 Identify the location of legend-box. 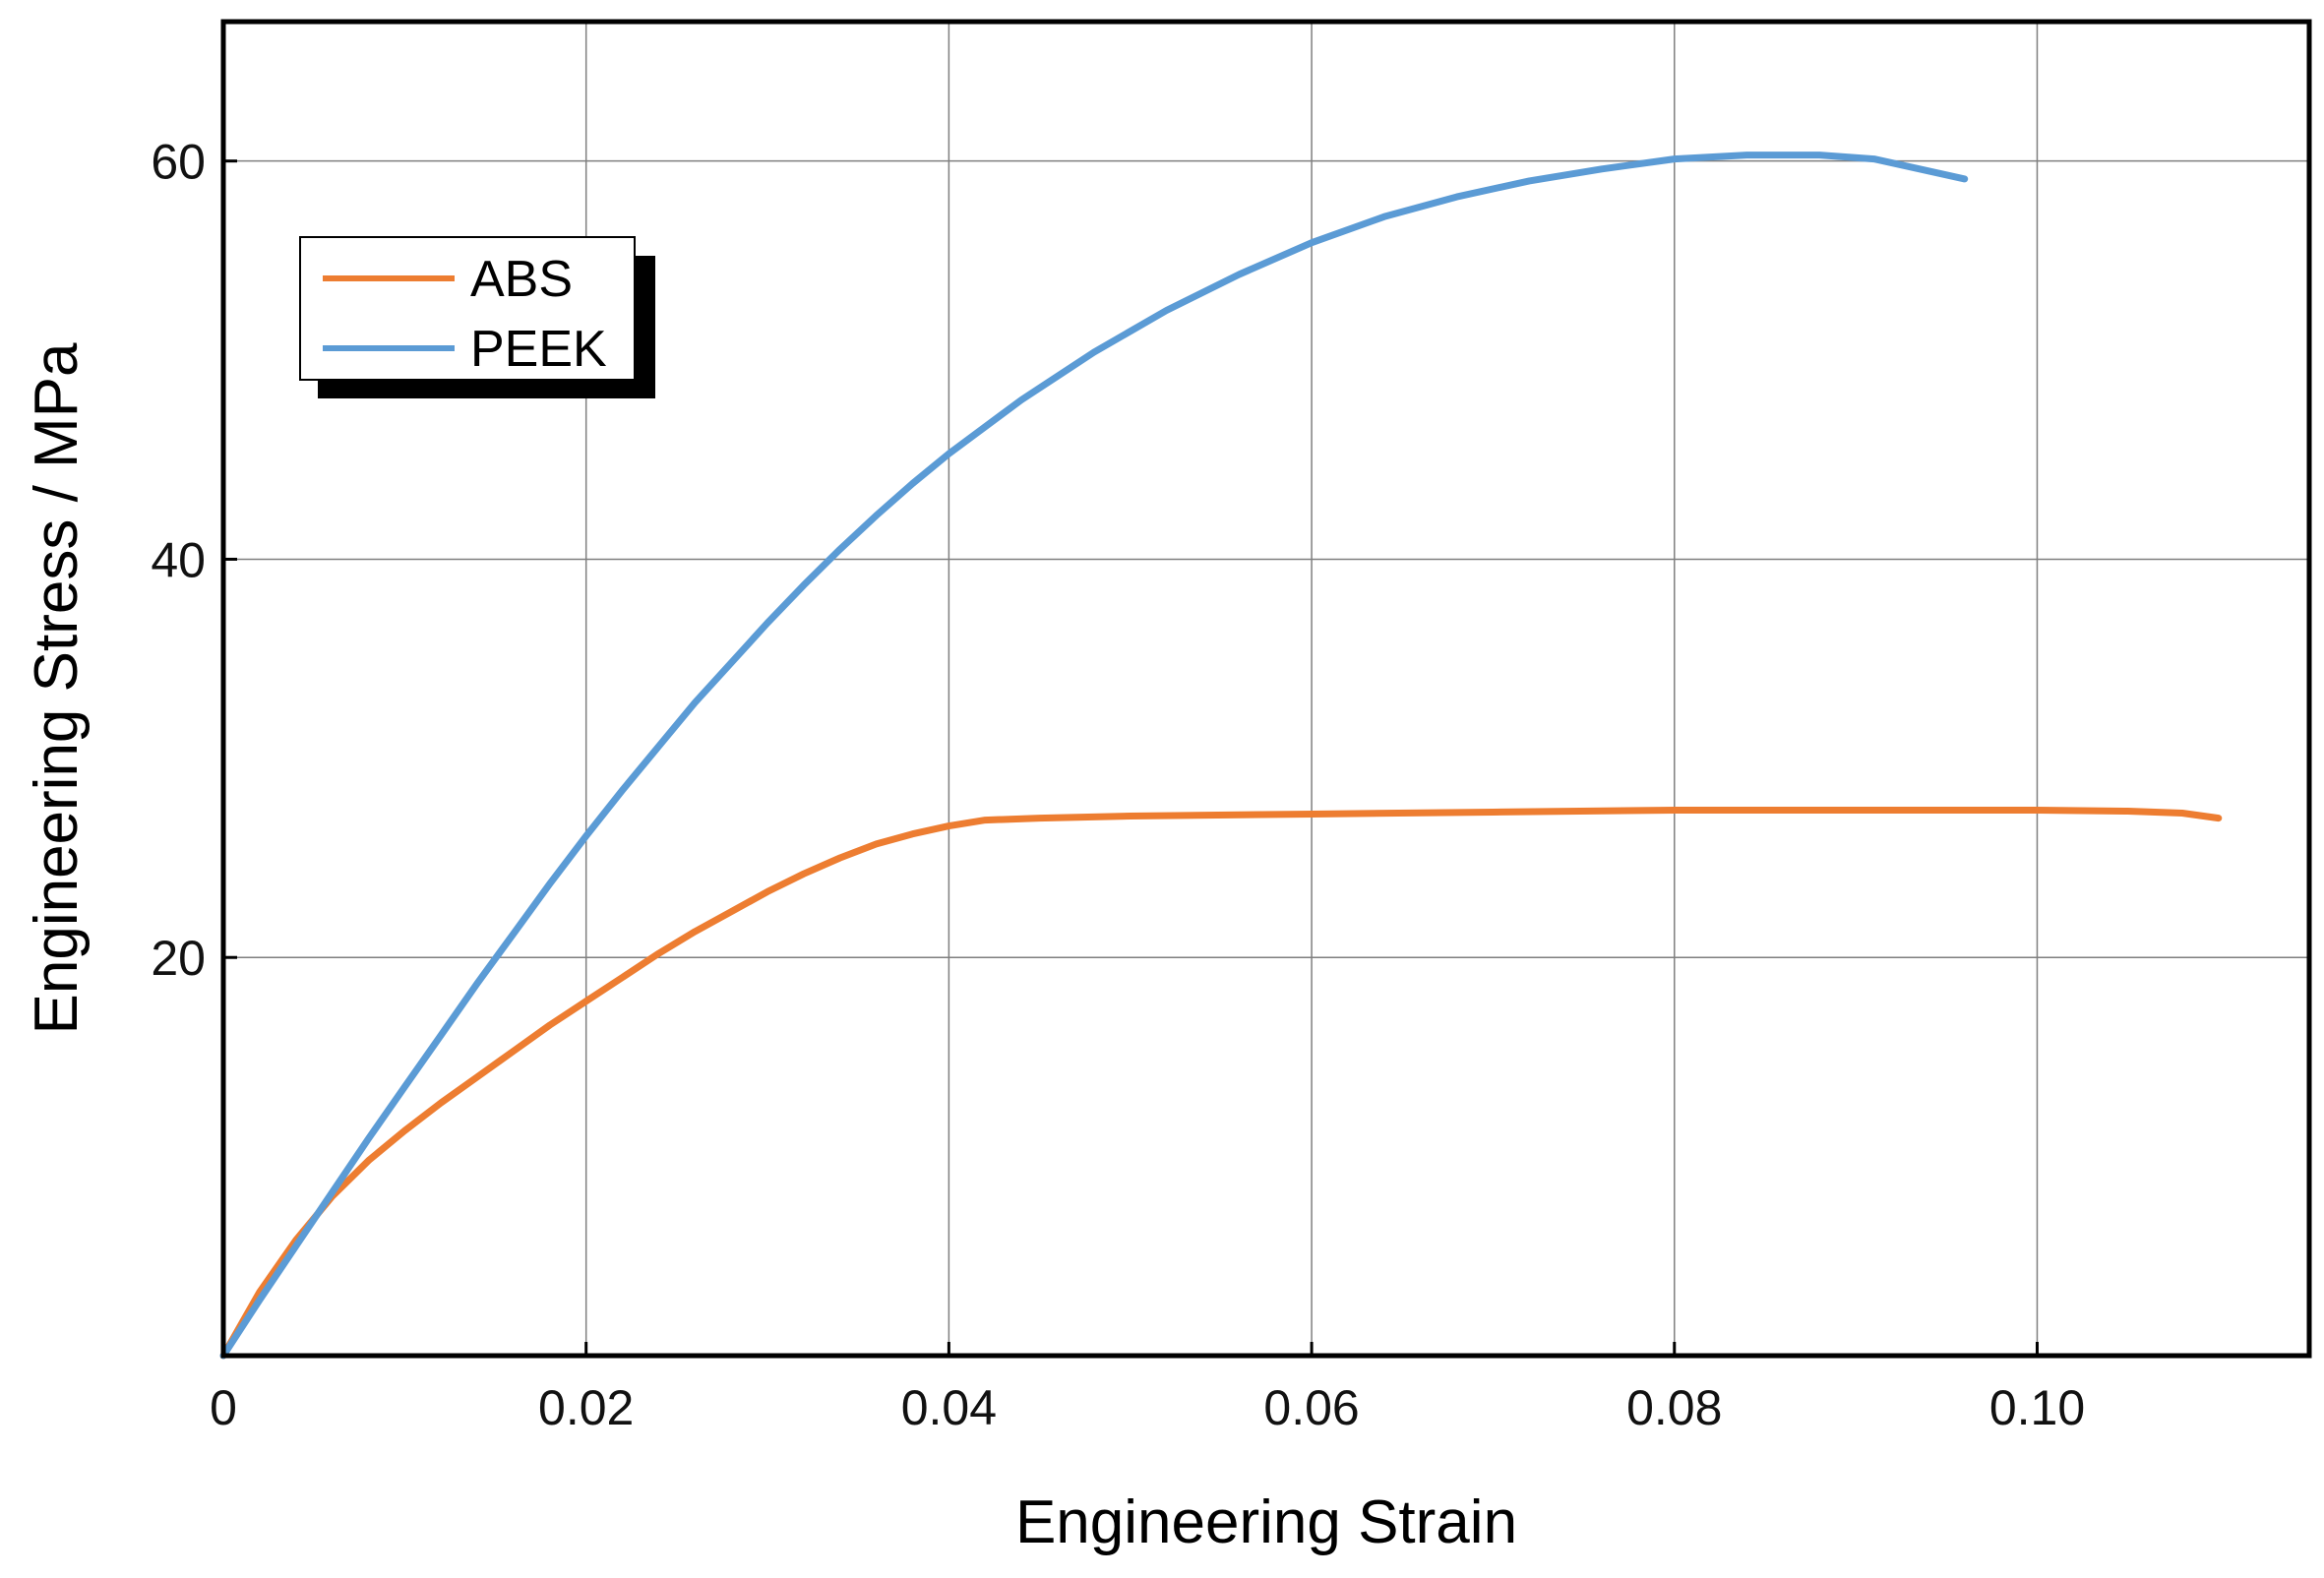
(467, 308).